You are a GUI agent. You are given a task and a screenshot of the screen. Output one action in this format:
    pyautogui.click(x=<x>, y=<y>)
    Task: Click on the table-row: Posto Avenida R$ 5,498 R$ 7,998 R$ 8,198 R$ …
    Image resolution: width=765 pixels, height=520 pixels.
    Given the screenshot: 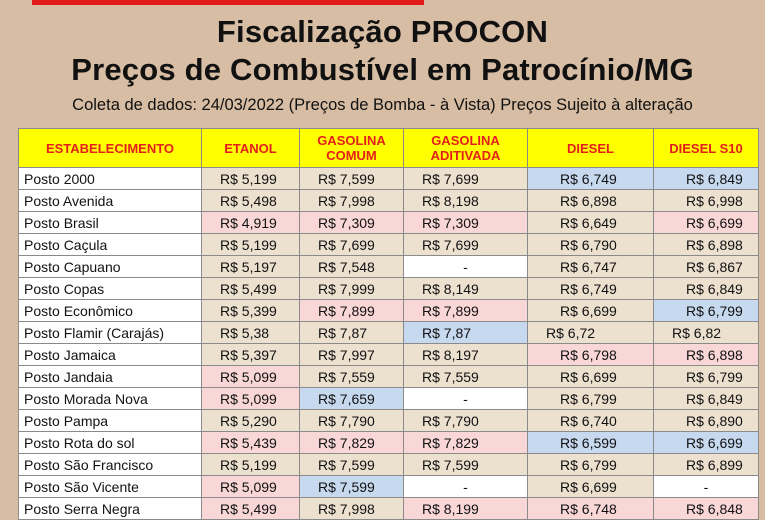 What is the action you would take?
    pyautogui.click(x=388, y=200)
    